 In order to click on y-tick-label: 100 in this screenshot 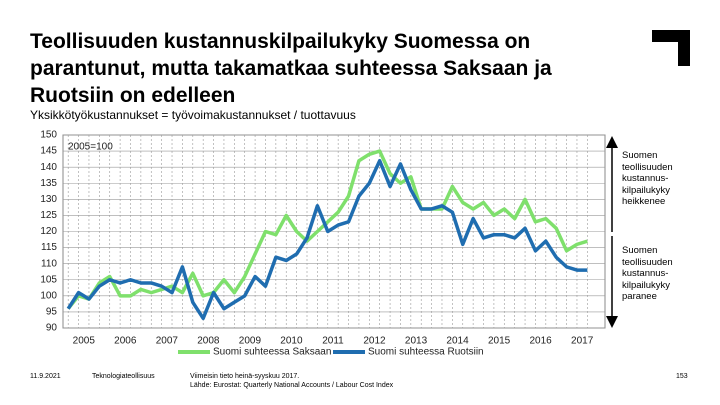, I will do `click(48, 295)`.